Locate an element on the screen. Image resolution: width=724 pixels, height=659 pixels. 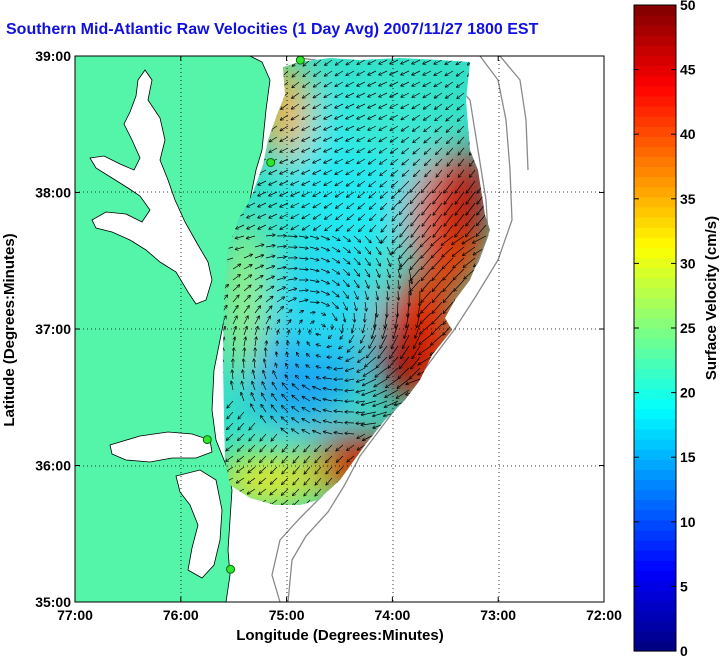
station-marker is located at coordinates (207, 440).